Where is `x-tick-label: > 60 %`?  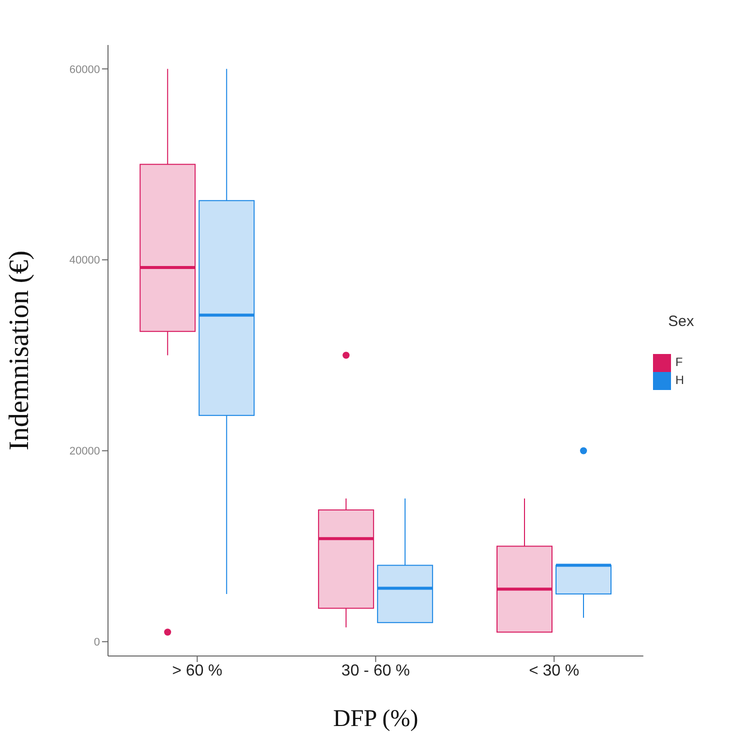 x-tick-label: > 60 % is located at coordinates (197, 671).